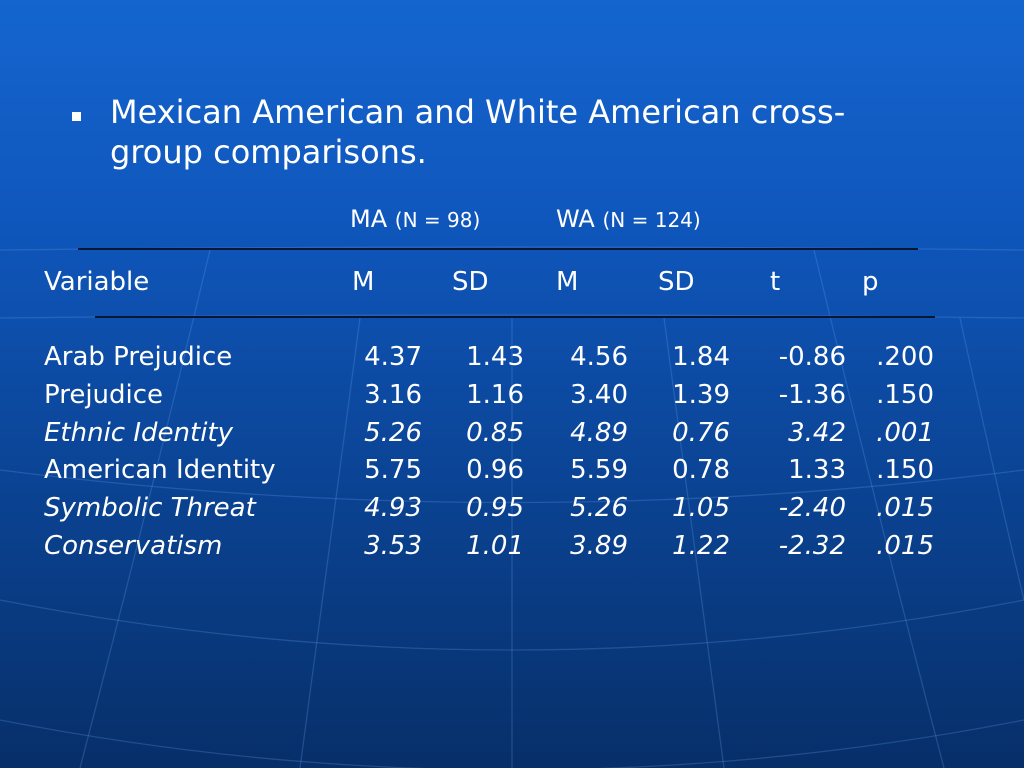  I want to click on cell-wa-m: 3.40, so click(599, 395).